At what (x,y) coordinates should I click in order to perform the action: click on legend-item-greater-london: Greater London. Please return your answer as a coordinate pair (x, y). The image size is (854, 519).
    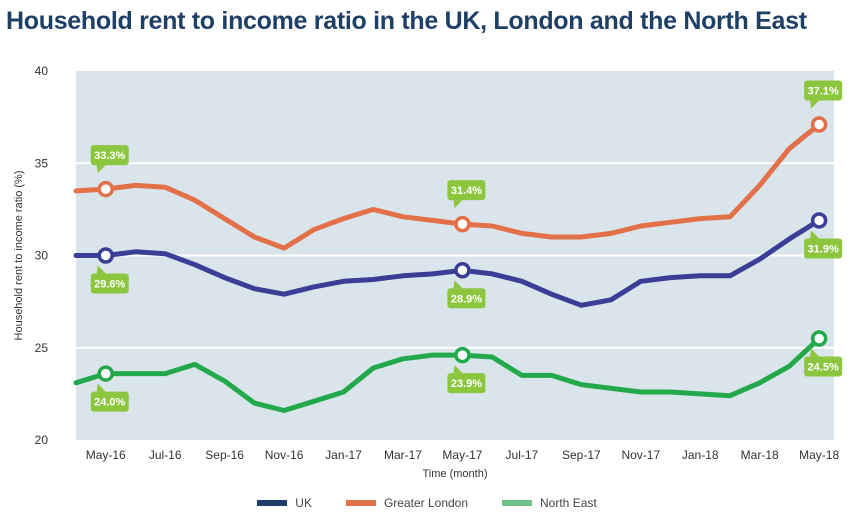
    Looking at the image, I should click on (407, 503).